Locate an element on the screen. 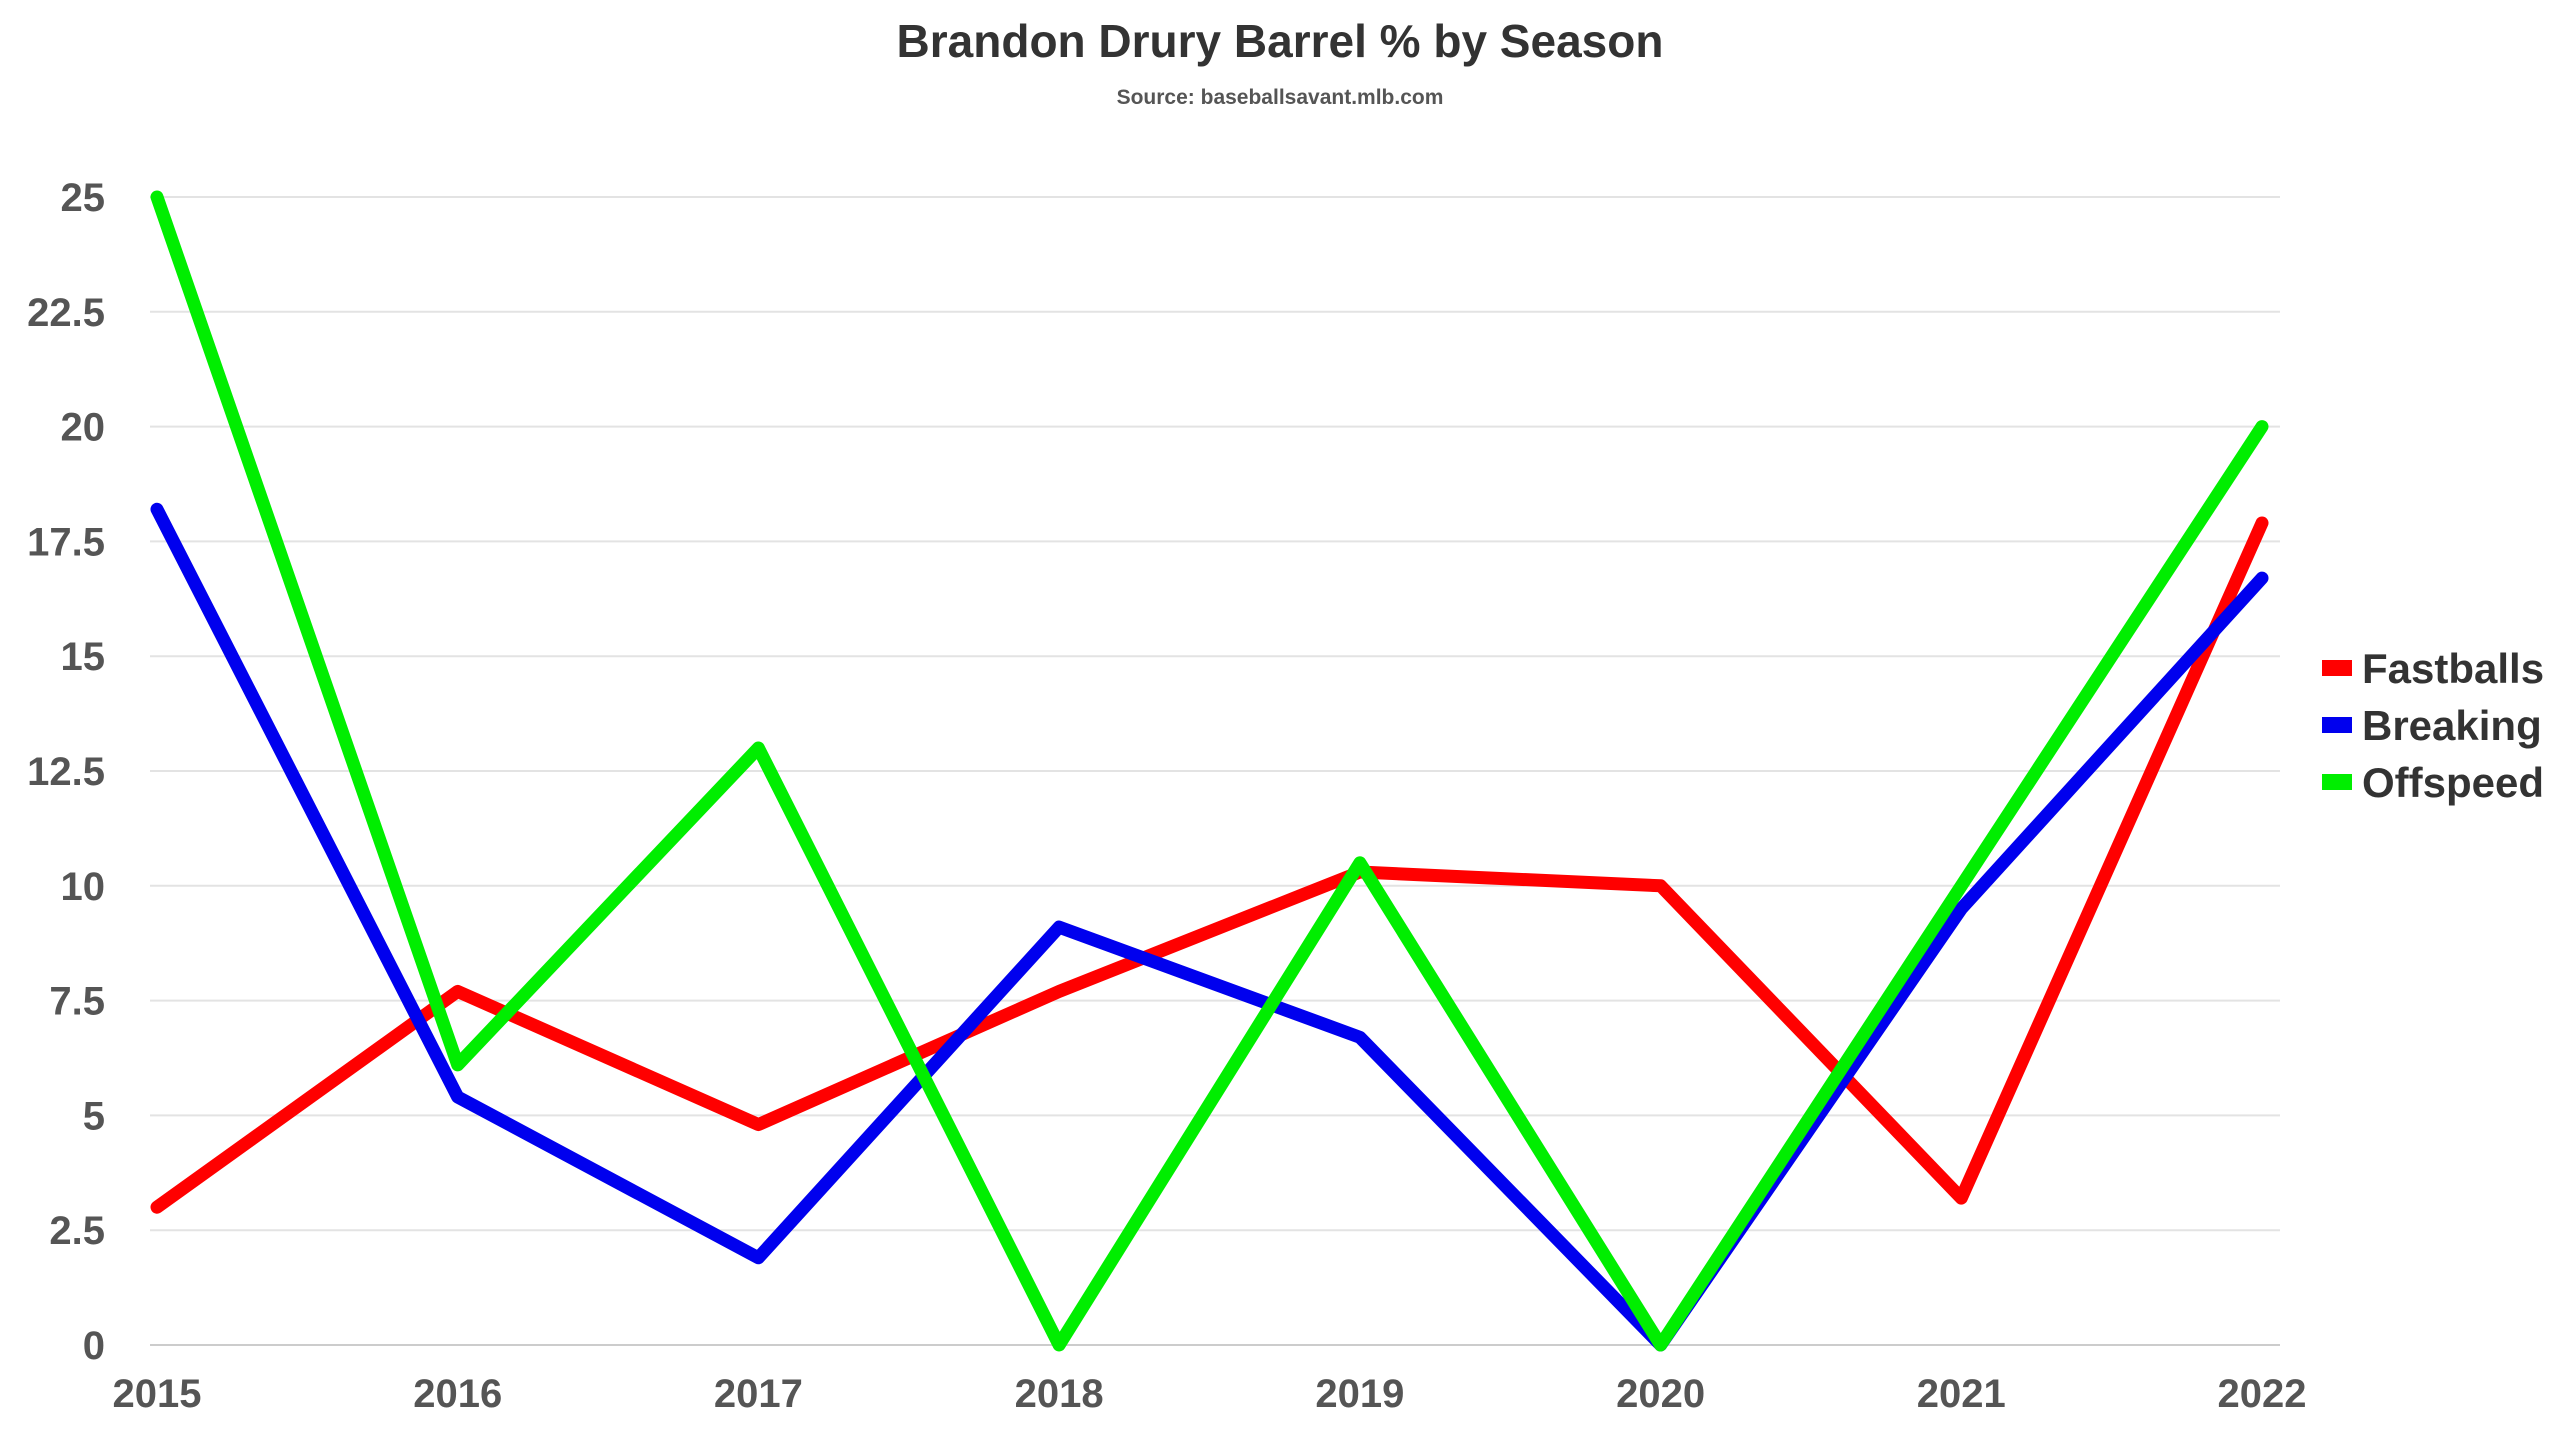 This screenshot has width=2560, height=1440. x-tick-label: 2015 is located at coordinates (157, 1394).